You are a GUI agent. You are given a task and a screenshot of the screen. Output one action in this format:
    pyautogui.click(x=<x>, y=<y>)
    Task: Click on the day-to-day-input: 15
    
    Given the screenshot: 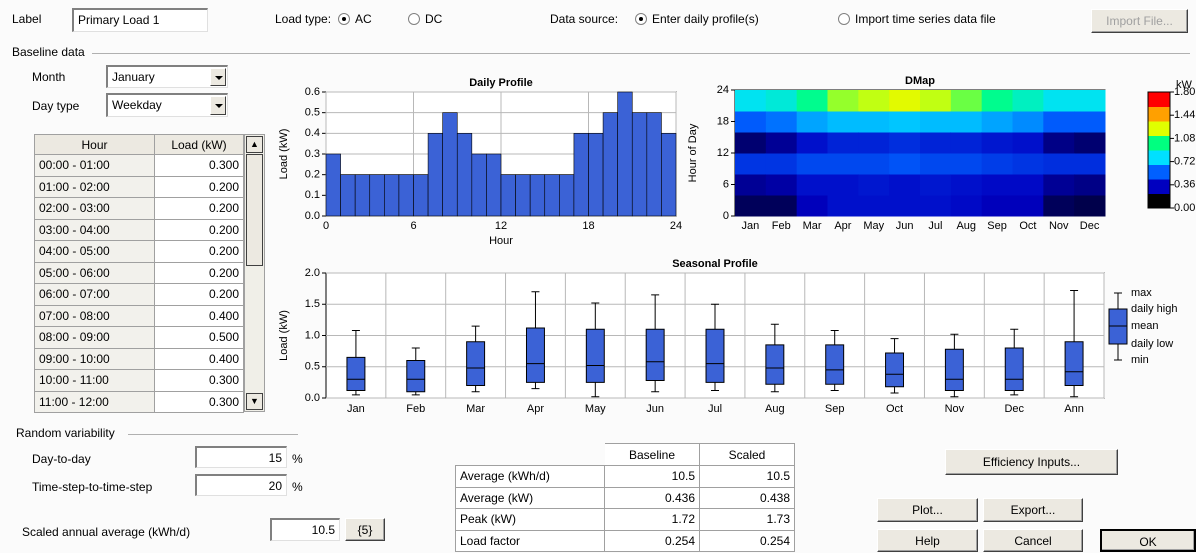 What is the action you would take?
    pyautogui.click(x=241, y=457)
    